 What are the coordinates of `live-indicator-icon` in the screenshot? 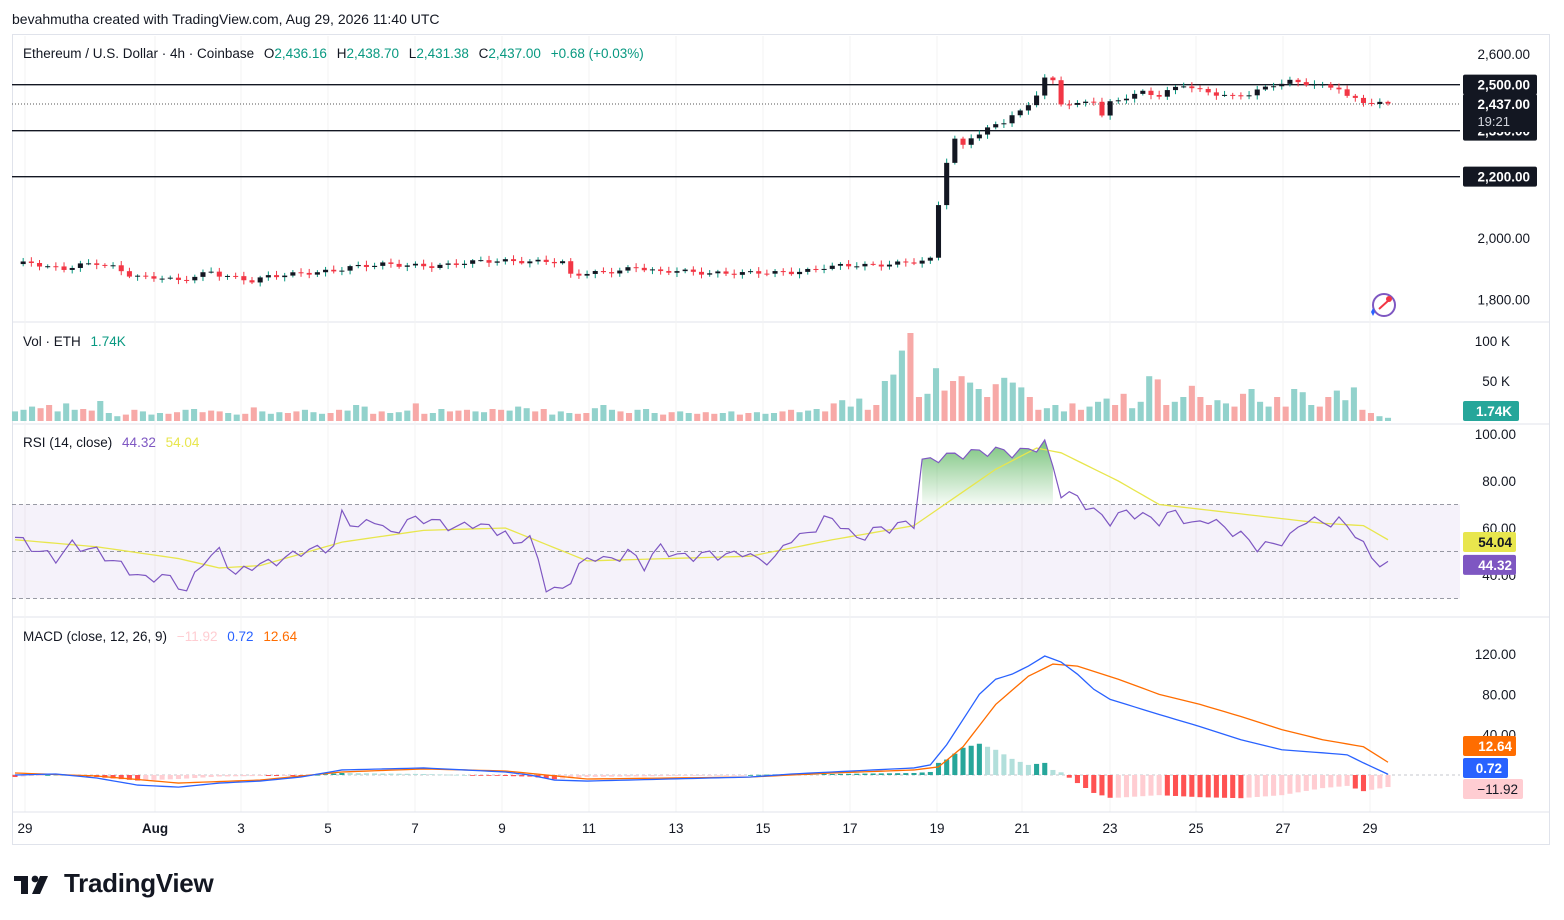 It's located at (1383, 307).